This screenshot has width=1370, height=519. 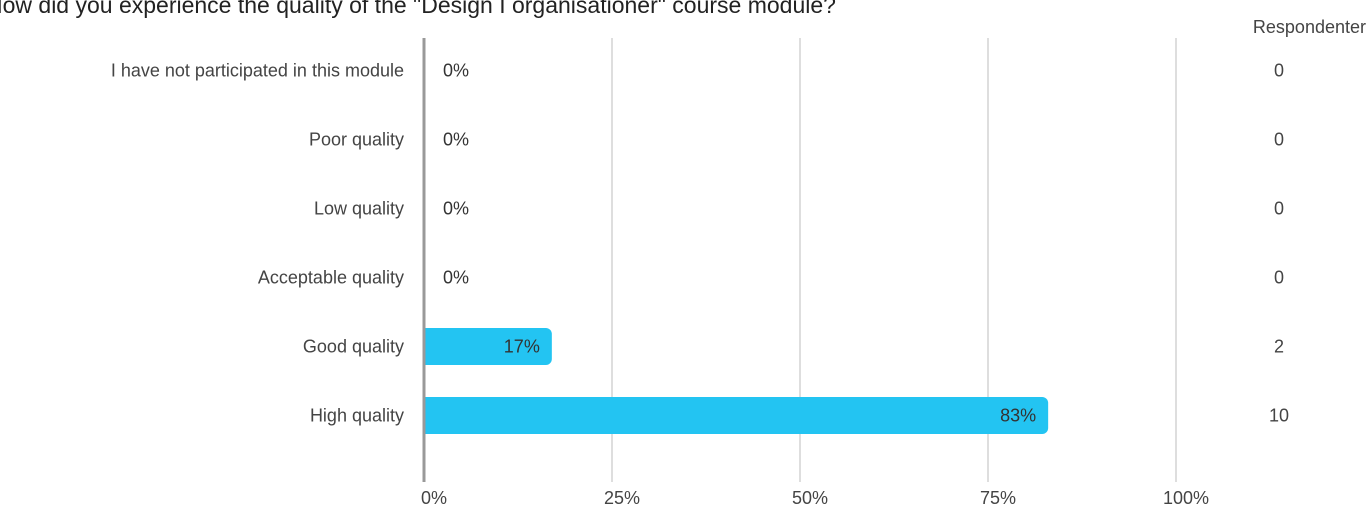 I want to click on category-label: High quality, so click(x=357, y=416).